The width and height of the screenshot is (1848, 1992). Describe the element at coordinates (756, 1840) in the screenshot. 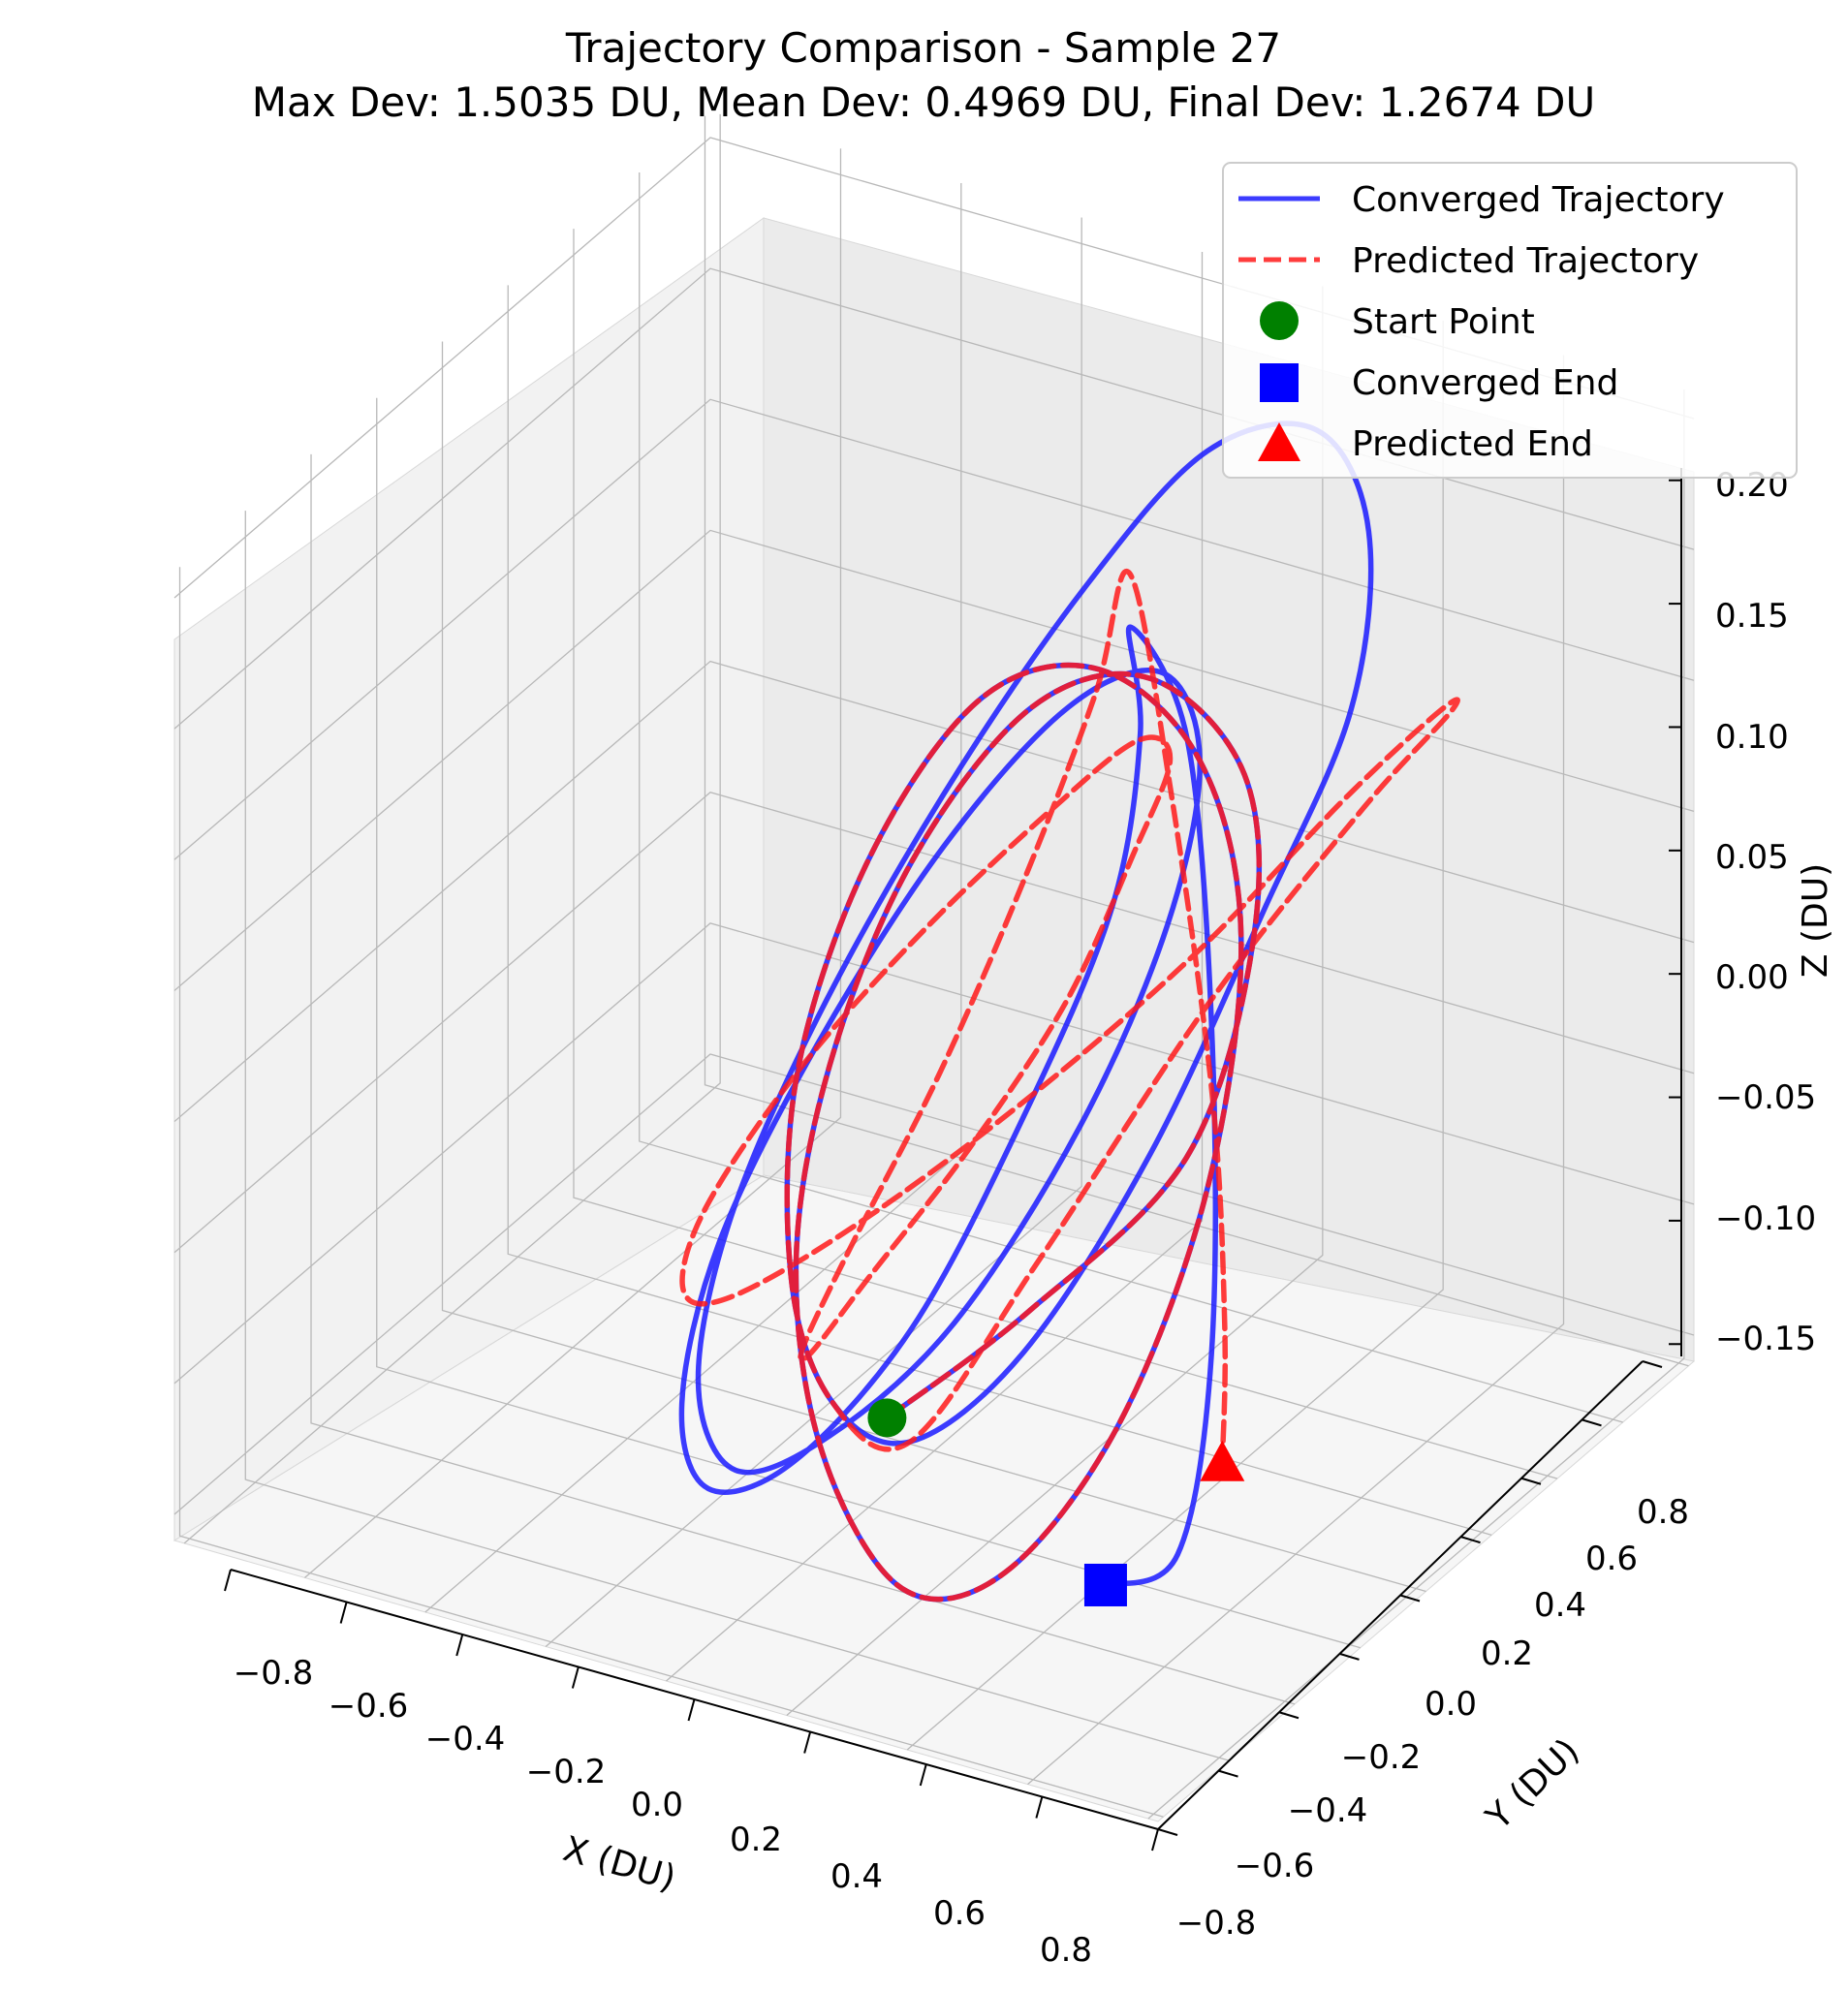

I see `x-tick-label: 0.2` at that location.